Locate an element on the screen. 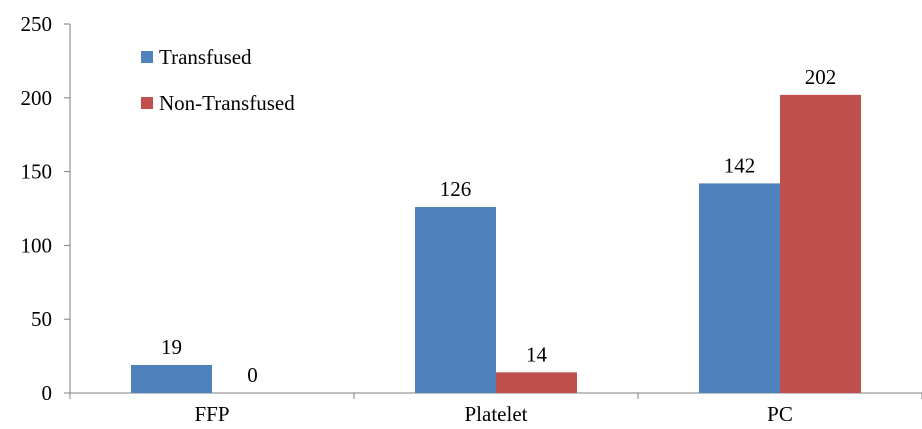 This screenshot has height=429, width=922. legend-label: Transfused is located at coordinates (205, 57).